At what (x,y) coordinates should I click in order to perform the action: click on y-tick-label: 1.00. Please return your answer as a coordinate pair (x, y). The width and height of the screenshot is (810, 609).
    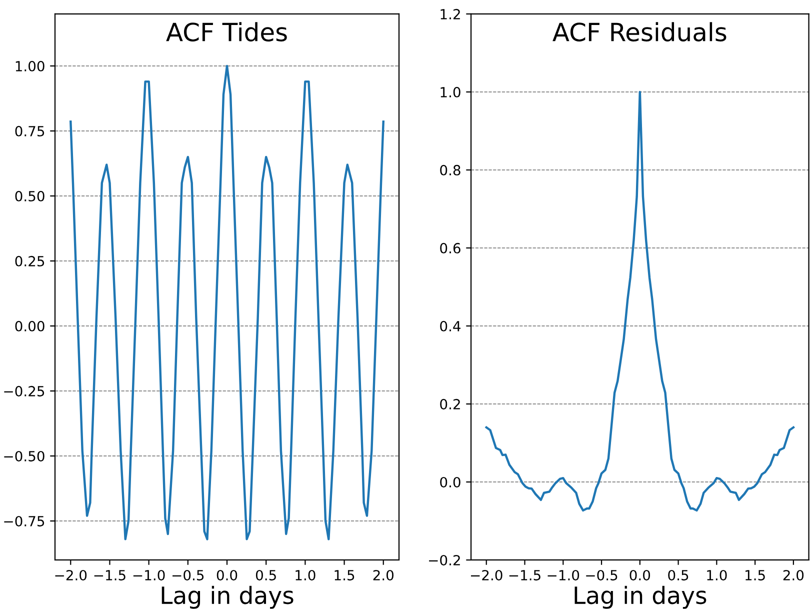
    Looking at the image, I should click on (30, 66).